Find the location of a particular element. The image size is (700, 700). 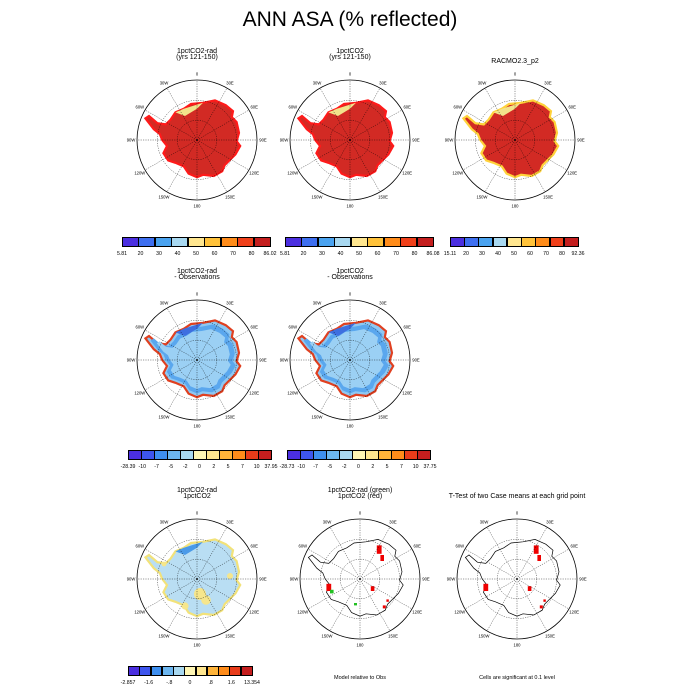

panel-subtitle-7: 1pctCO2 (red) is located at coordinates (360, 496).